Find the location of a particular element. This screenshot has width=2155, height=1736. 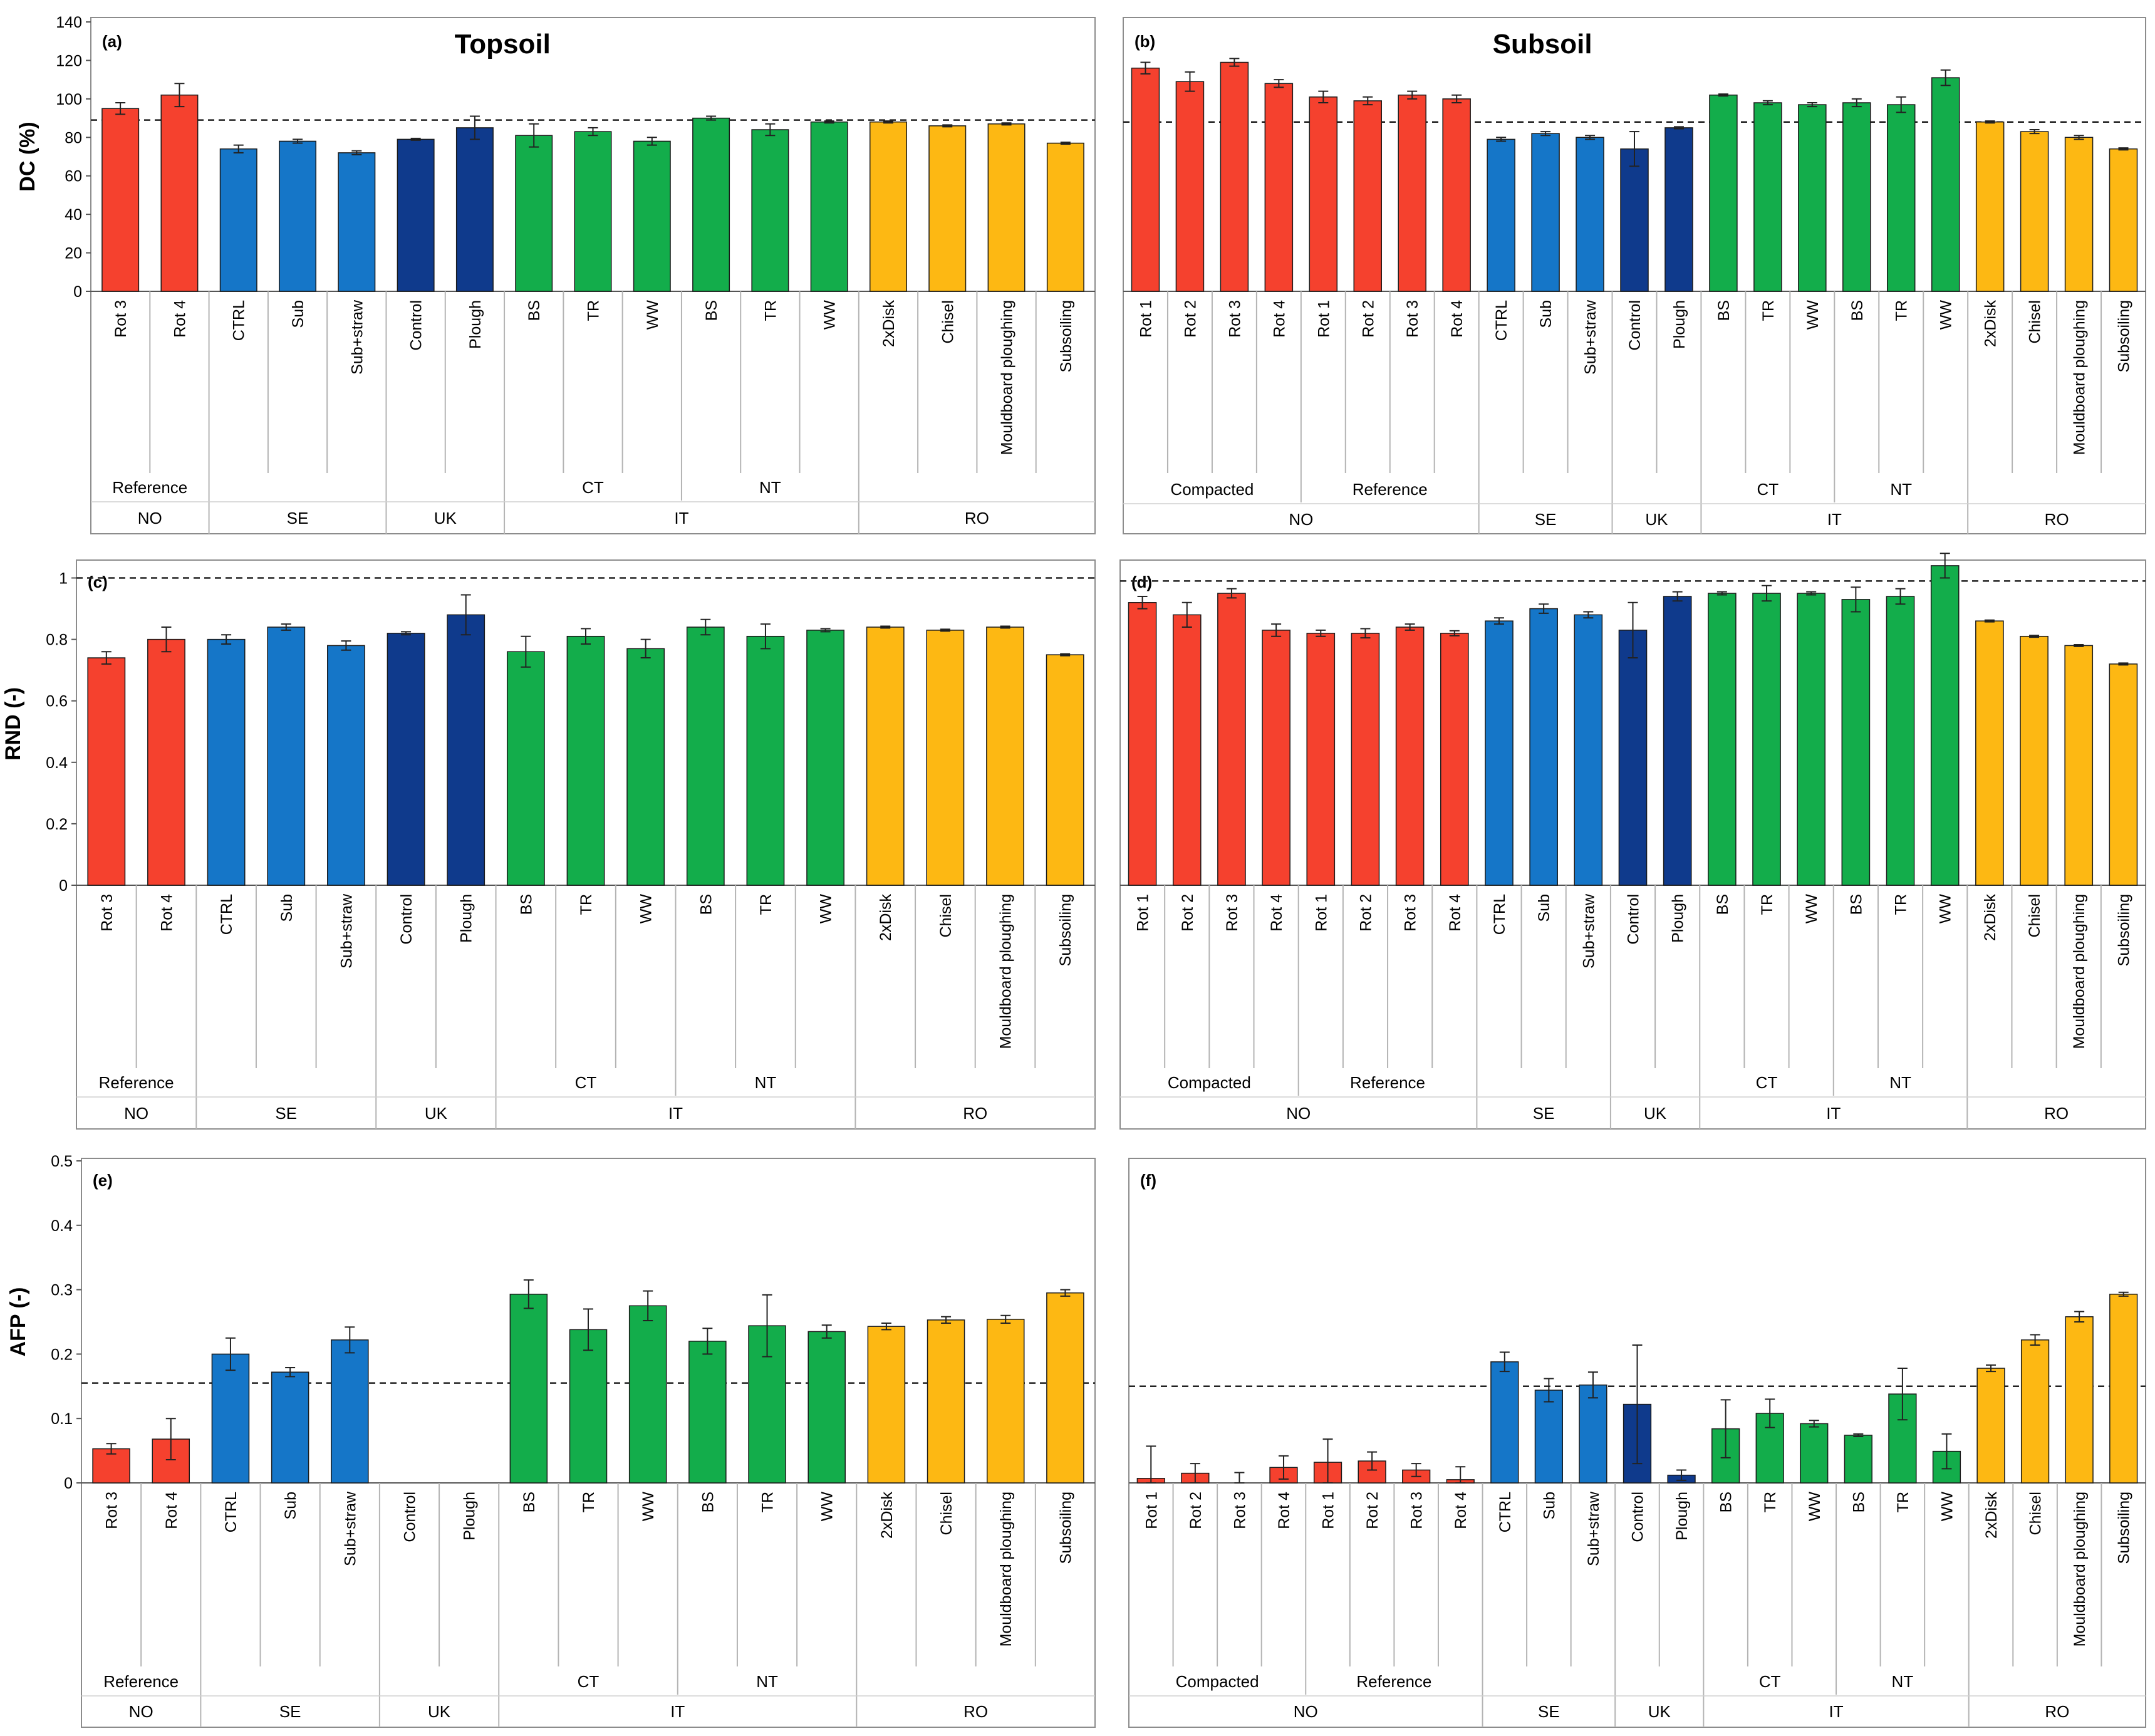

panel-label: (d) is located at coordinates (1141, 582).